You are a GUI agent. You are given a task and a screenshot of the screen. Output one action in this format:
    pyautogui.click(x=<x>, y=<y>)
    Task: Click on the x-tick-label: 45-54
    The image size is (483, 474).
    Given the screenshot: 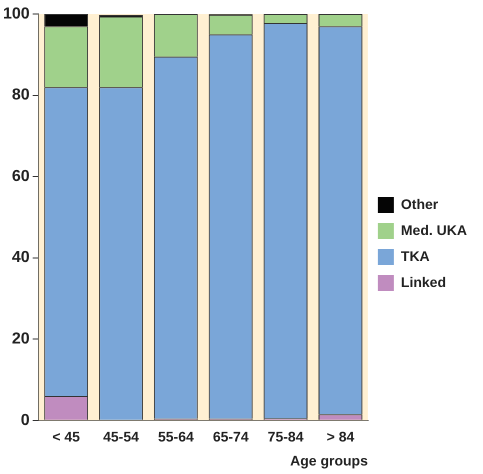 What is the action you would take?
    pyautogui.click(x=121, y=436)
    